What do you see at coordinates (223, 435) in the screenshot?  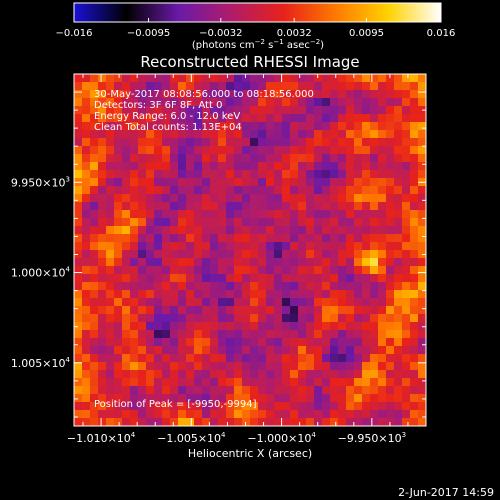 I see `x-tick-exponent: 4` at bounding box center [223, 435].